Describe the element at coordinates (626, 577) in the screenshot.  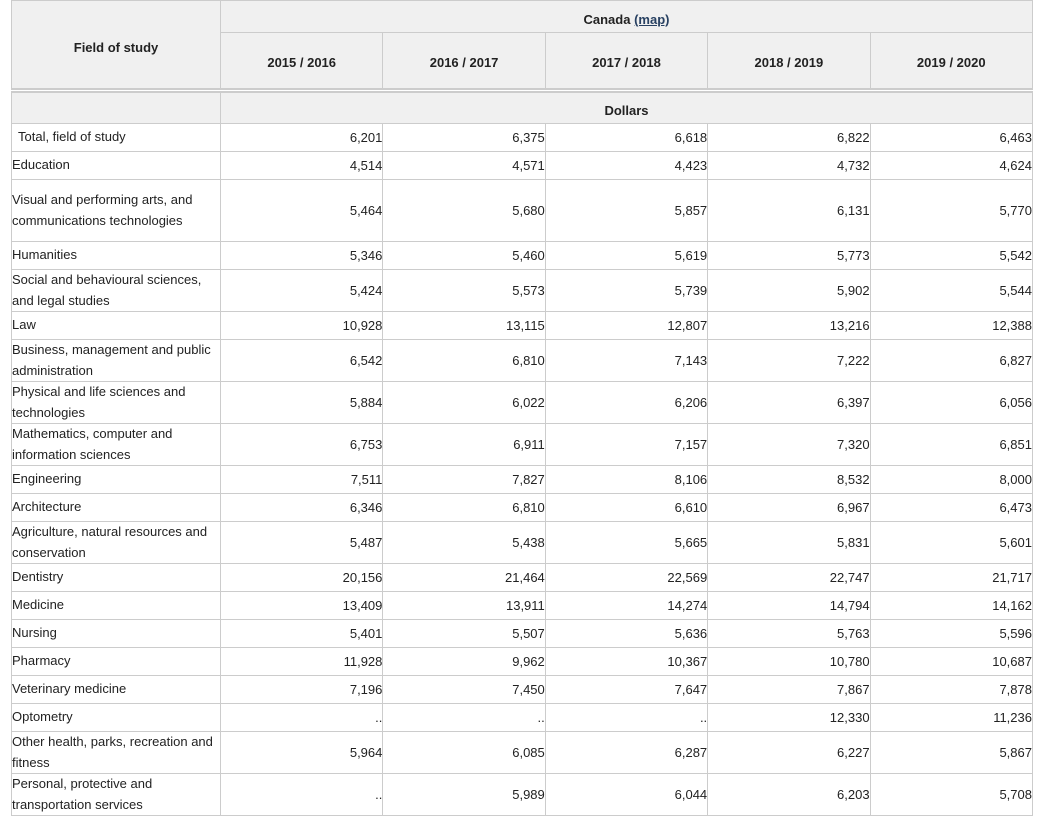
I see `value-cell: 22,569` at that location.